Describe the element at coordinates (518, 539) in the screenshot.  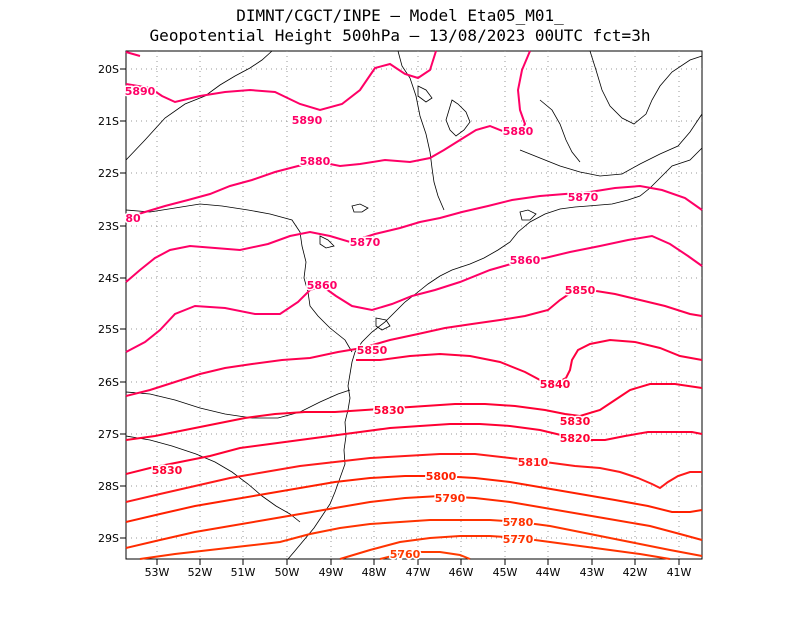
I see `contour-label: 5770` at that location.